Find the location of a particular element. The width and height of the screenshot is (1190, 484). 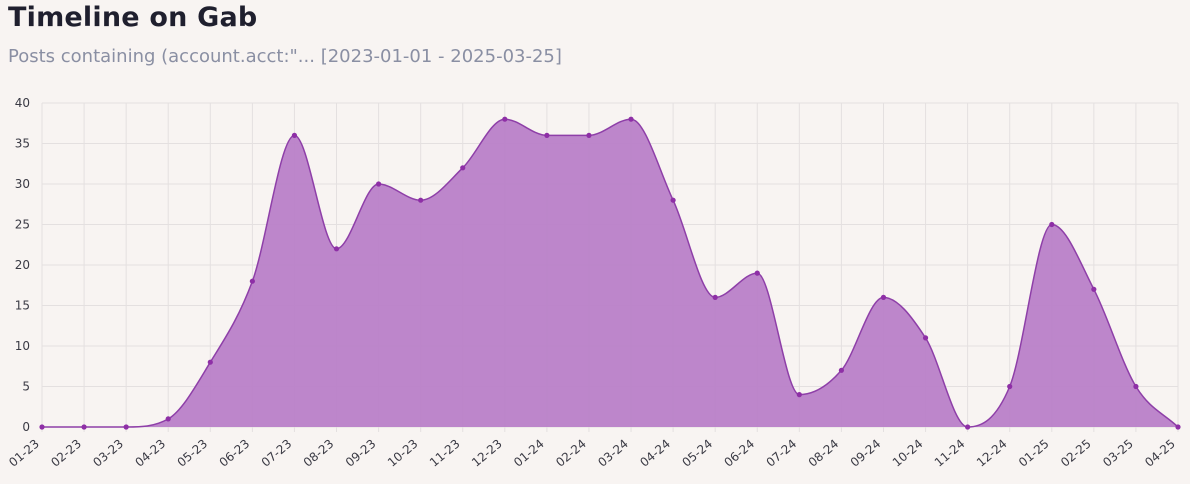

x-tick-label: 10-23 is located at coordinates (403, 453).